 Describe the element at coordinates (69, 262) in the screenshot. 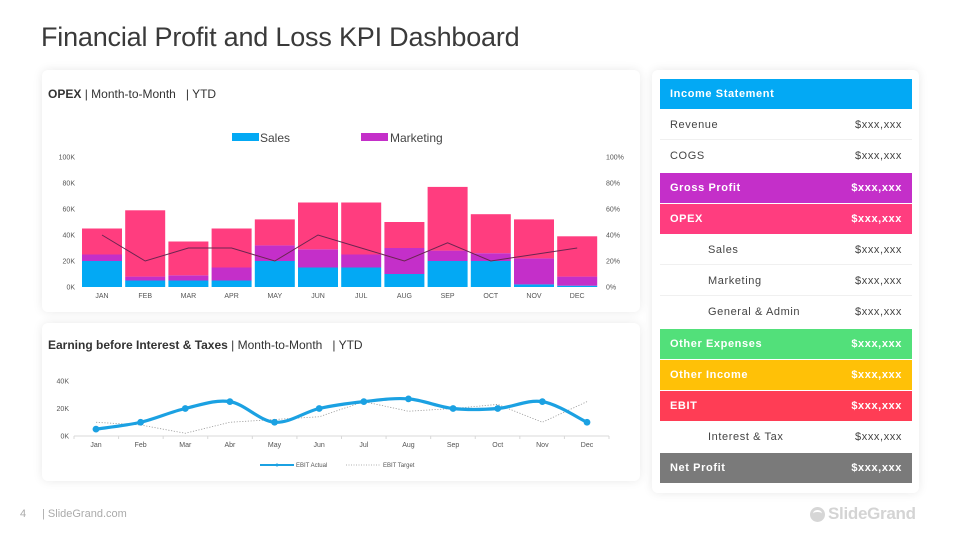

I see `y-tick-label: 20K` at that location.